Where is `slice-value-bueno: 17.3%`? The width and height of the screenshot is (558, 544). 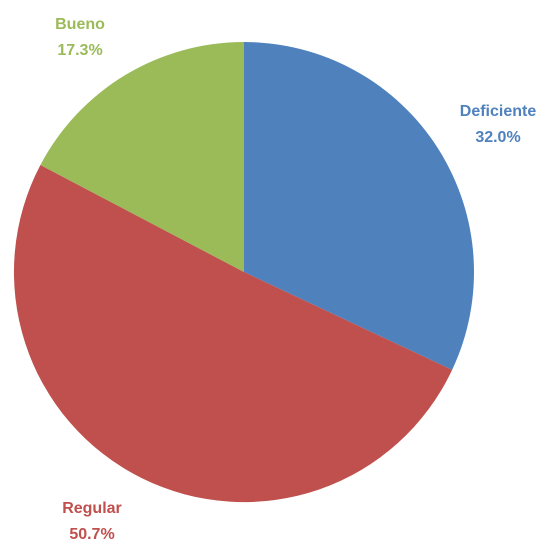 slice-value-bueno: 17.3% is located at coordinates (79, 50).